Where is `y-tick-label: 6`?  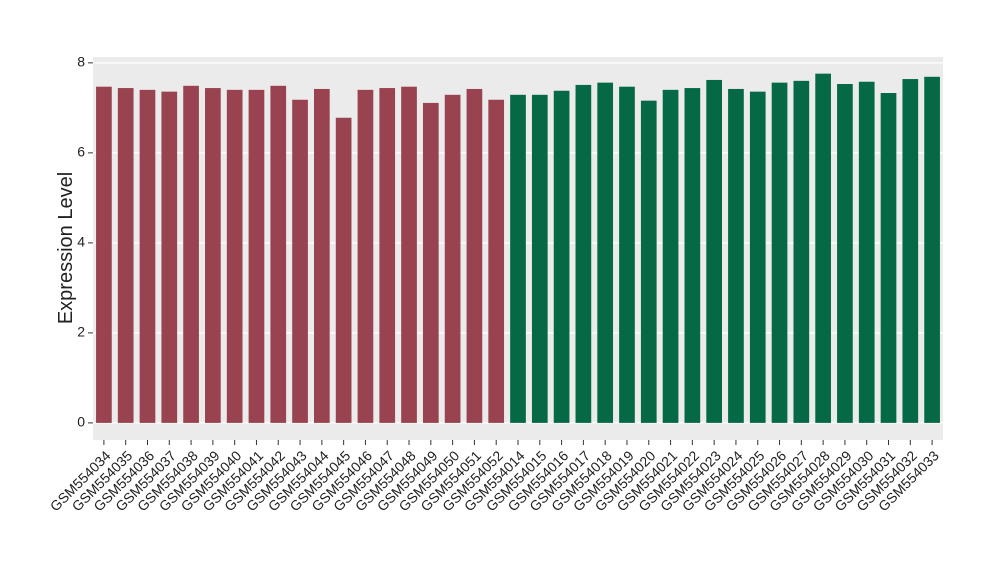 y-tick-label: 6 is located at coordinates (81, 152).